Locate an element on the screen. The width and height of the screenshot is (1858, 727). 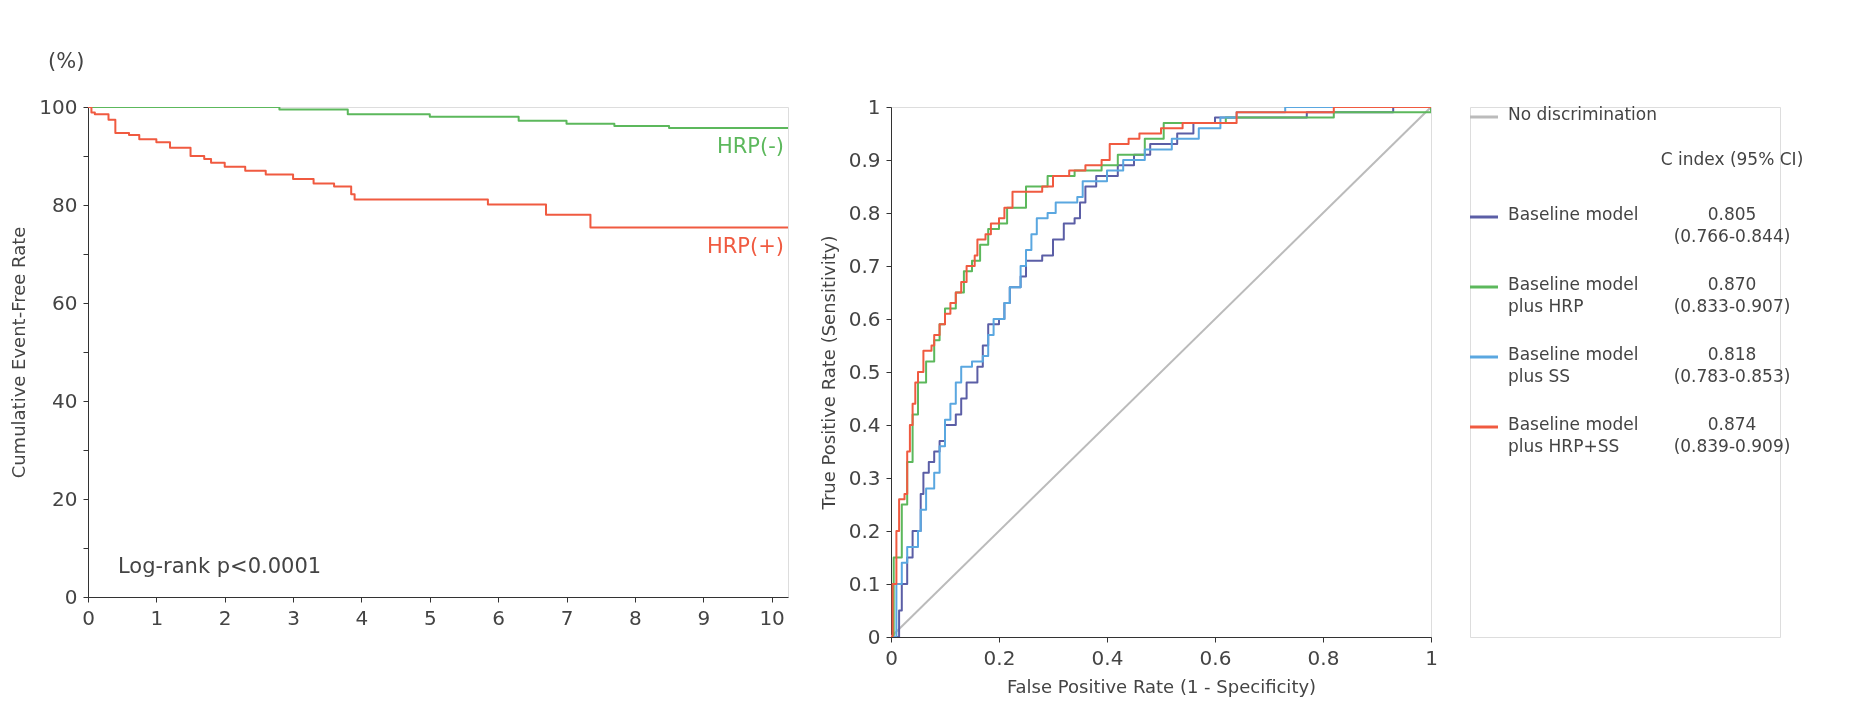
y-tick-label: 40 is located at coordinates (65, 400).